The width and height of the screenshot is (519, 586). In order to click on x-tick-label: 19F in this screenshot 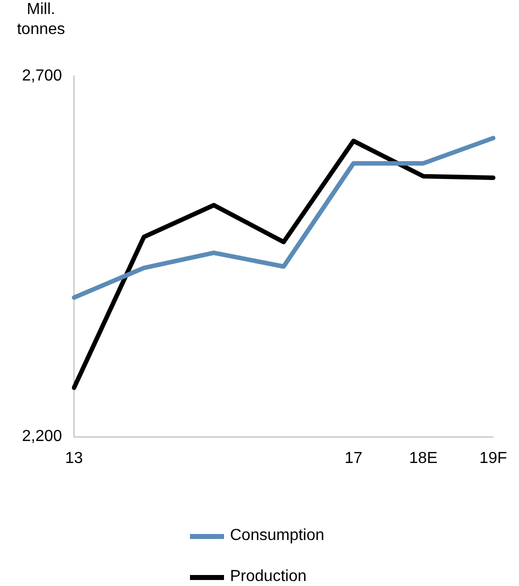, I will do `click(493, 458)`.